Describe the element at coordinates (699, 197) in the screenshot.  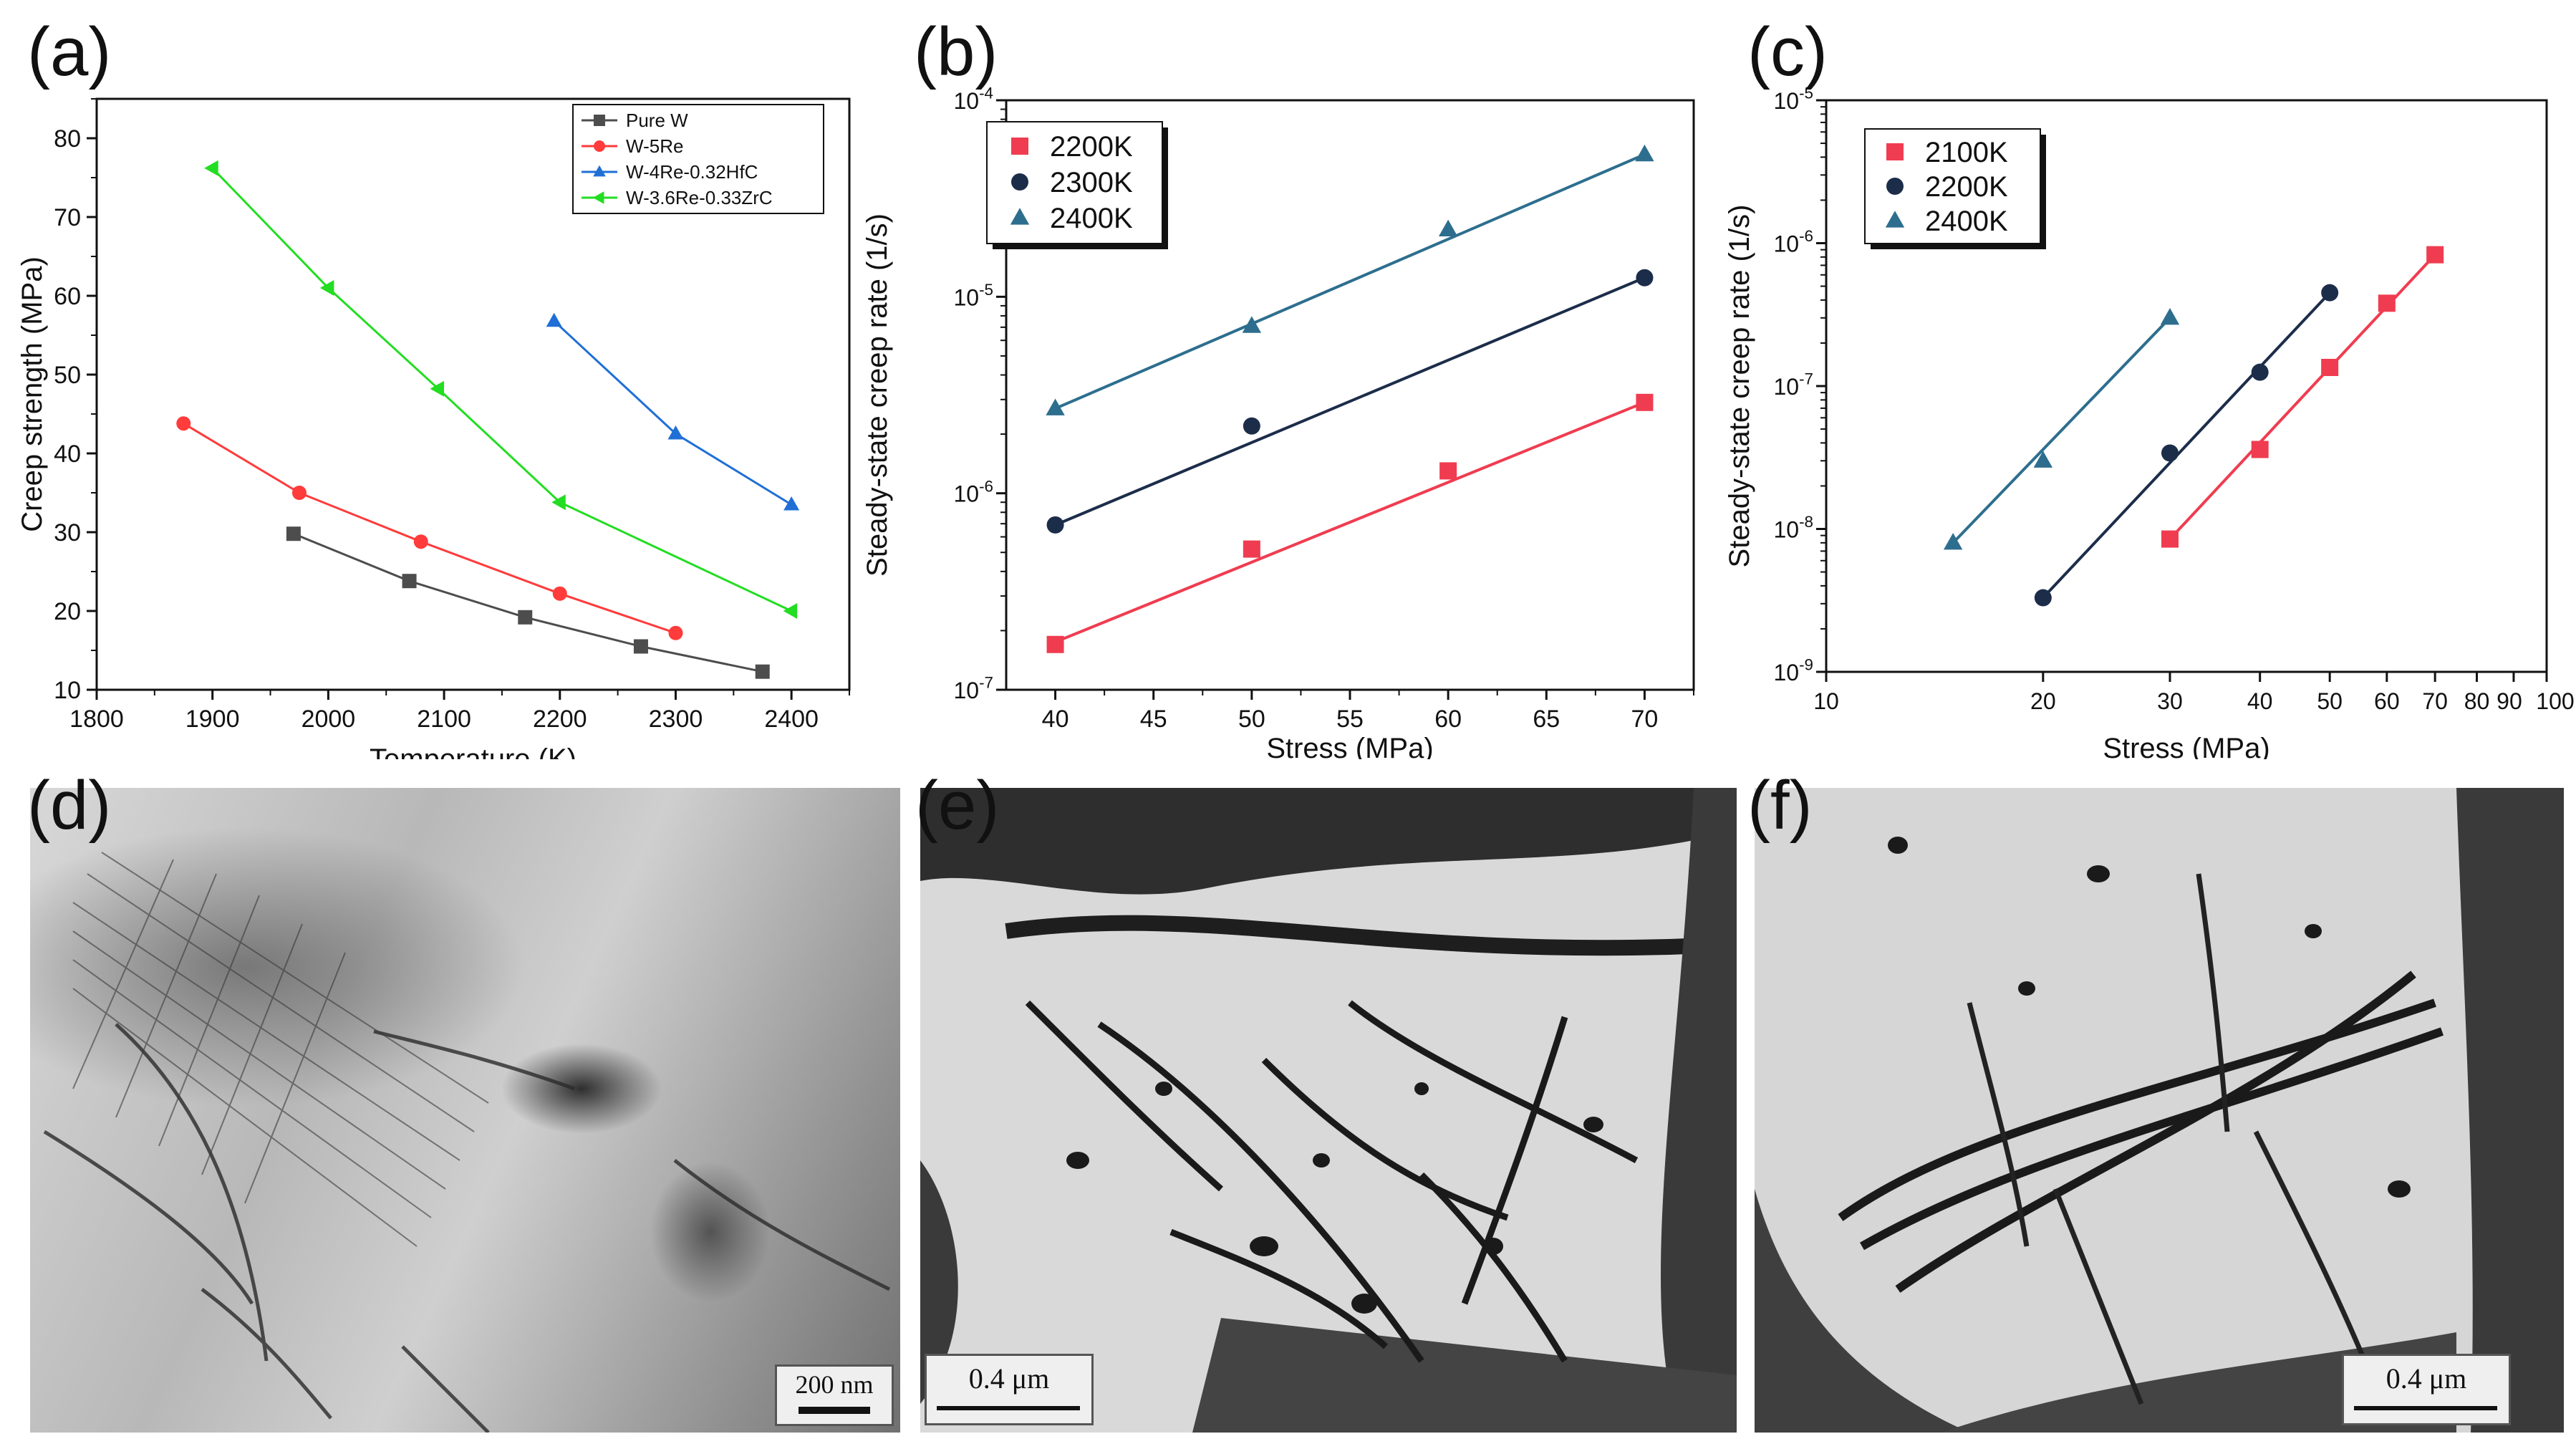
I see `legend-label-a: W-3.6Re-0.33ZrC` at that location.